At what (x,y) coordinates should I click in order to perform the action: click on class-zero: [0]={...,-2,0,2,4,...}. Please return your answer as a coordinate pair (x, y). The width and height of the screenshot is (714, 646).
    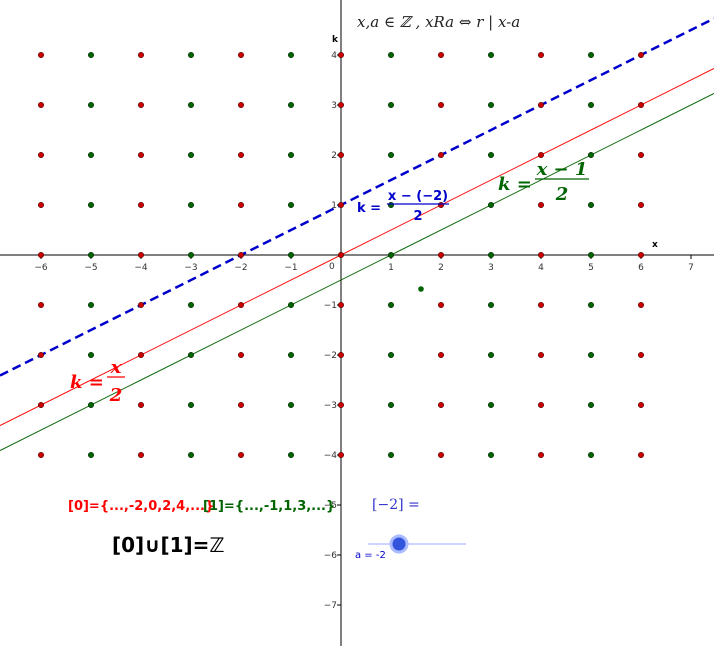
    Looking at the image, I should click on (141, 506).